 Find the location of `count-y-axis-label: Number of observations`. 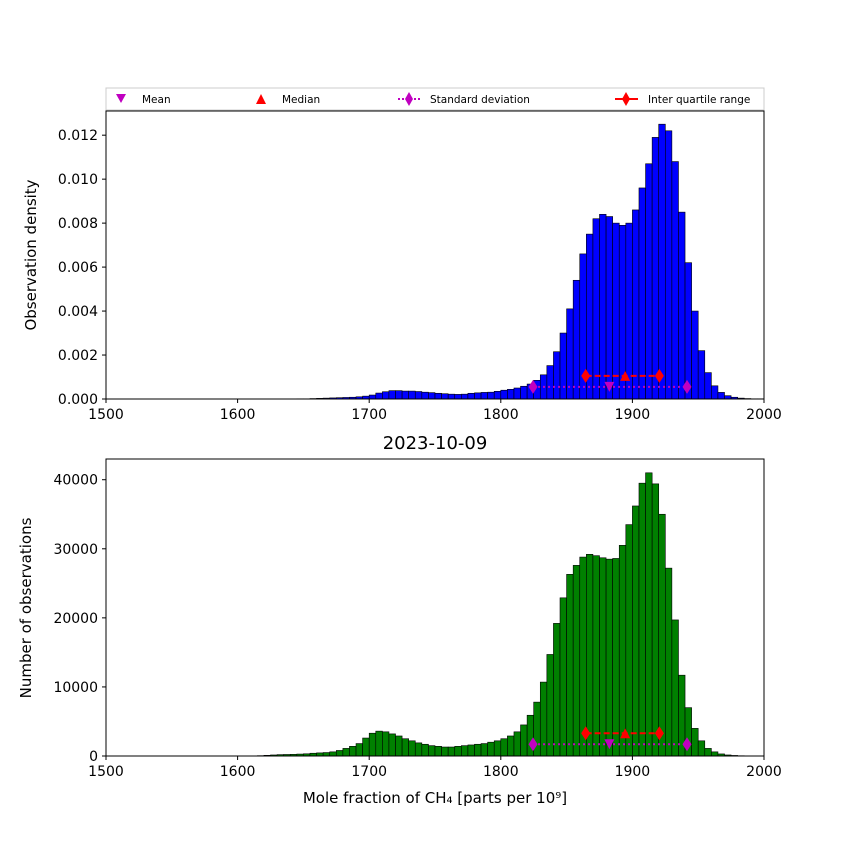

count-y-axis-label: Number of observations is located at coordinates (26, 607).